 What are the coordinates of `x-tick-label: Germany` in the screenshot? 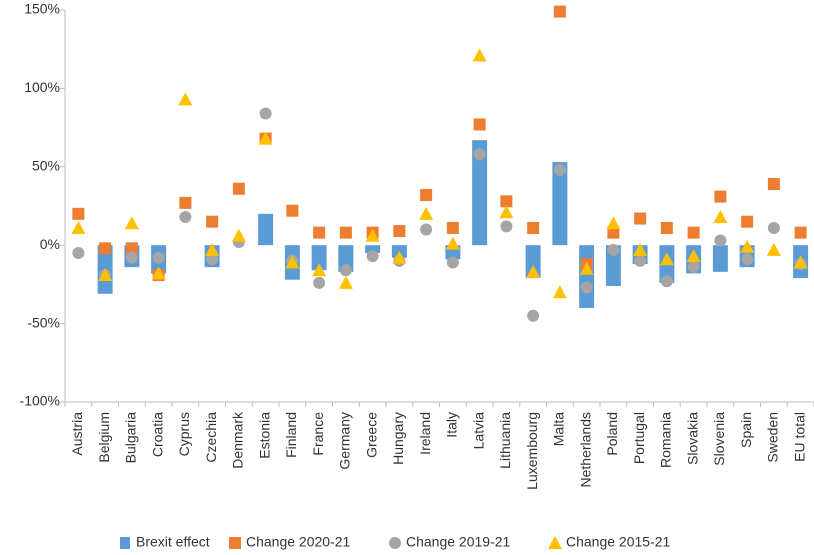 It's located at (345, 441).